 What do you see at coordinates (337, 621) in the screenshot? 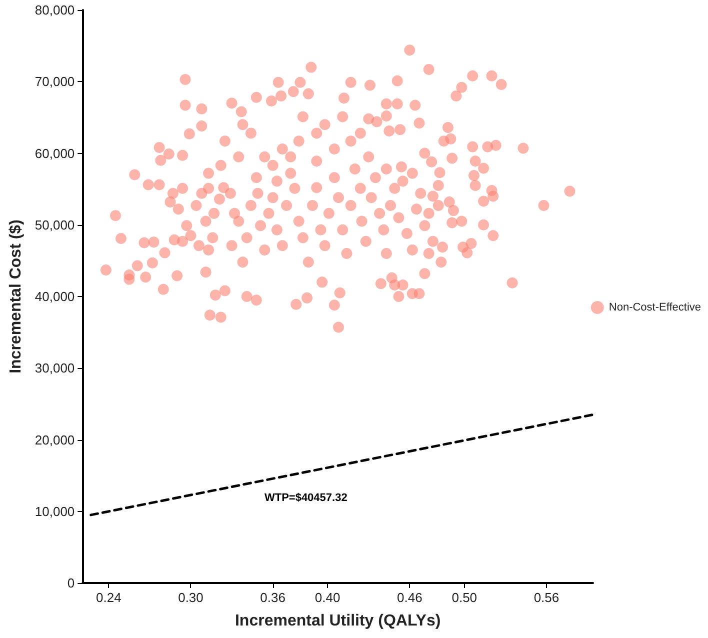
I see `x-axis-title: Incremental Utility (QALYs)` at bounding box center [337, 621].